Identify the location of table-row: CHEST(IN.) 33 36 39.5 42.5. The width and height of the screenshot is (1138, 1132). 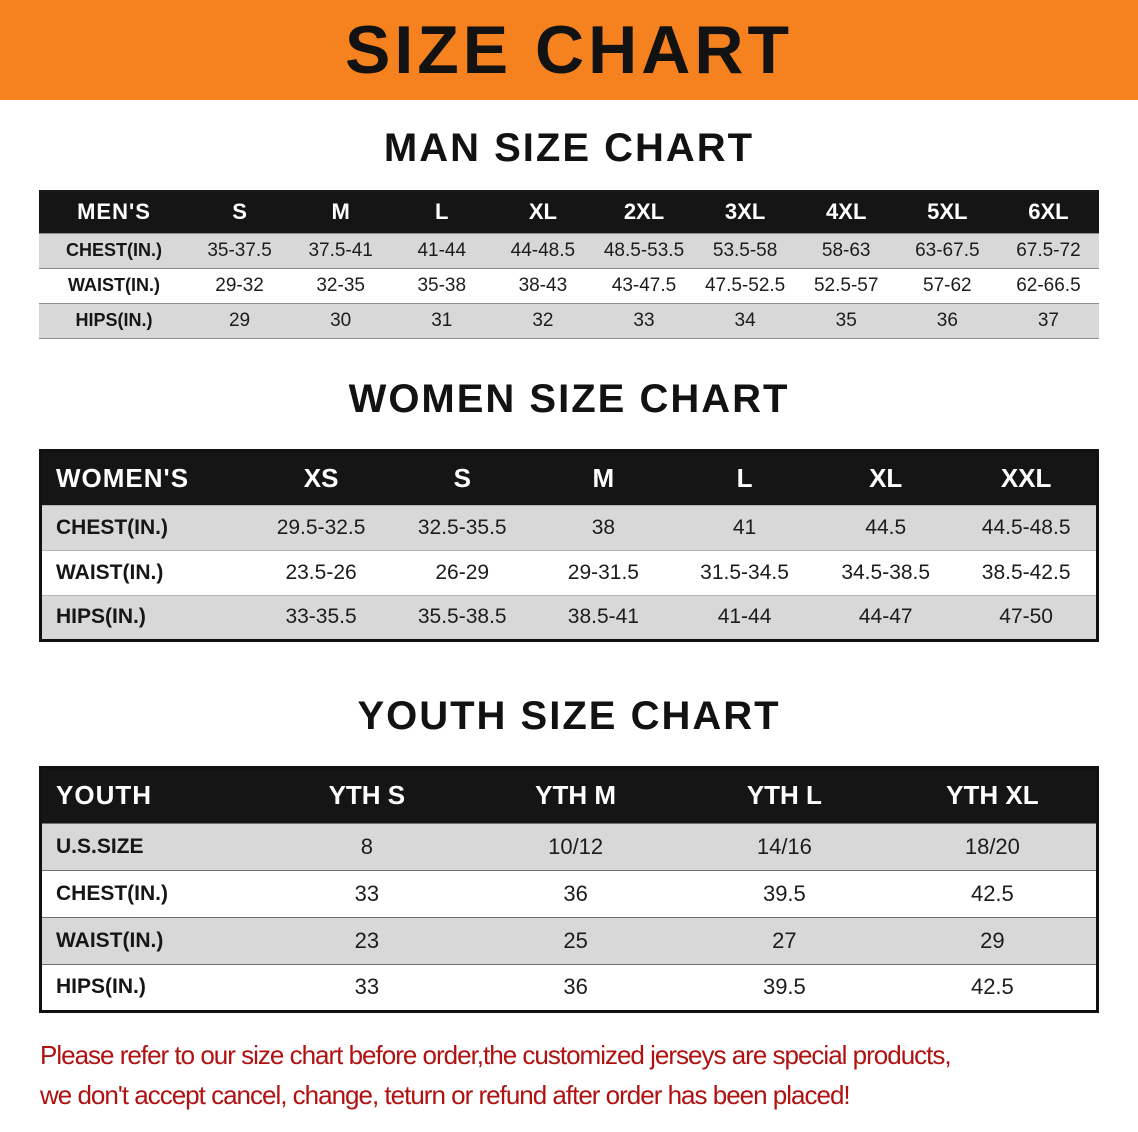
(569, 893).